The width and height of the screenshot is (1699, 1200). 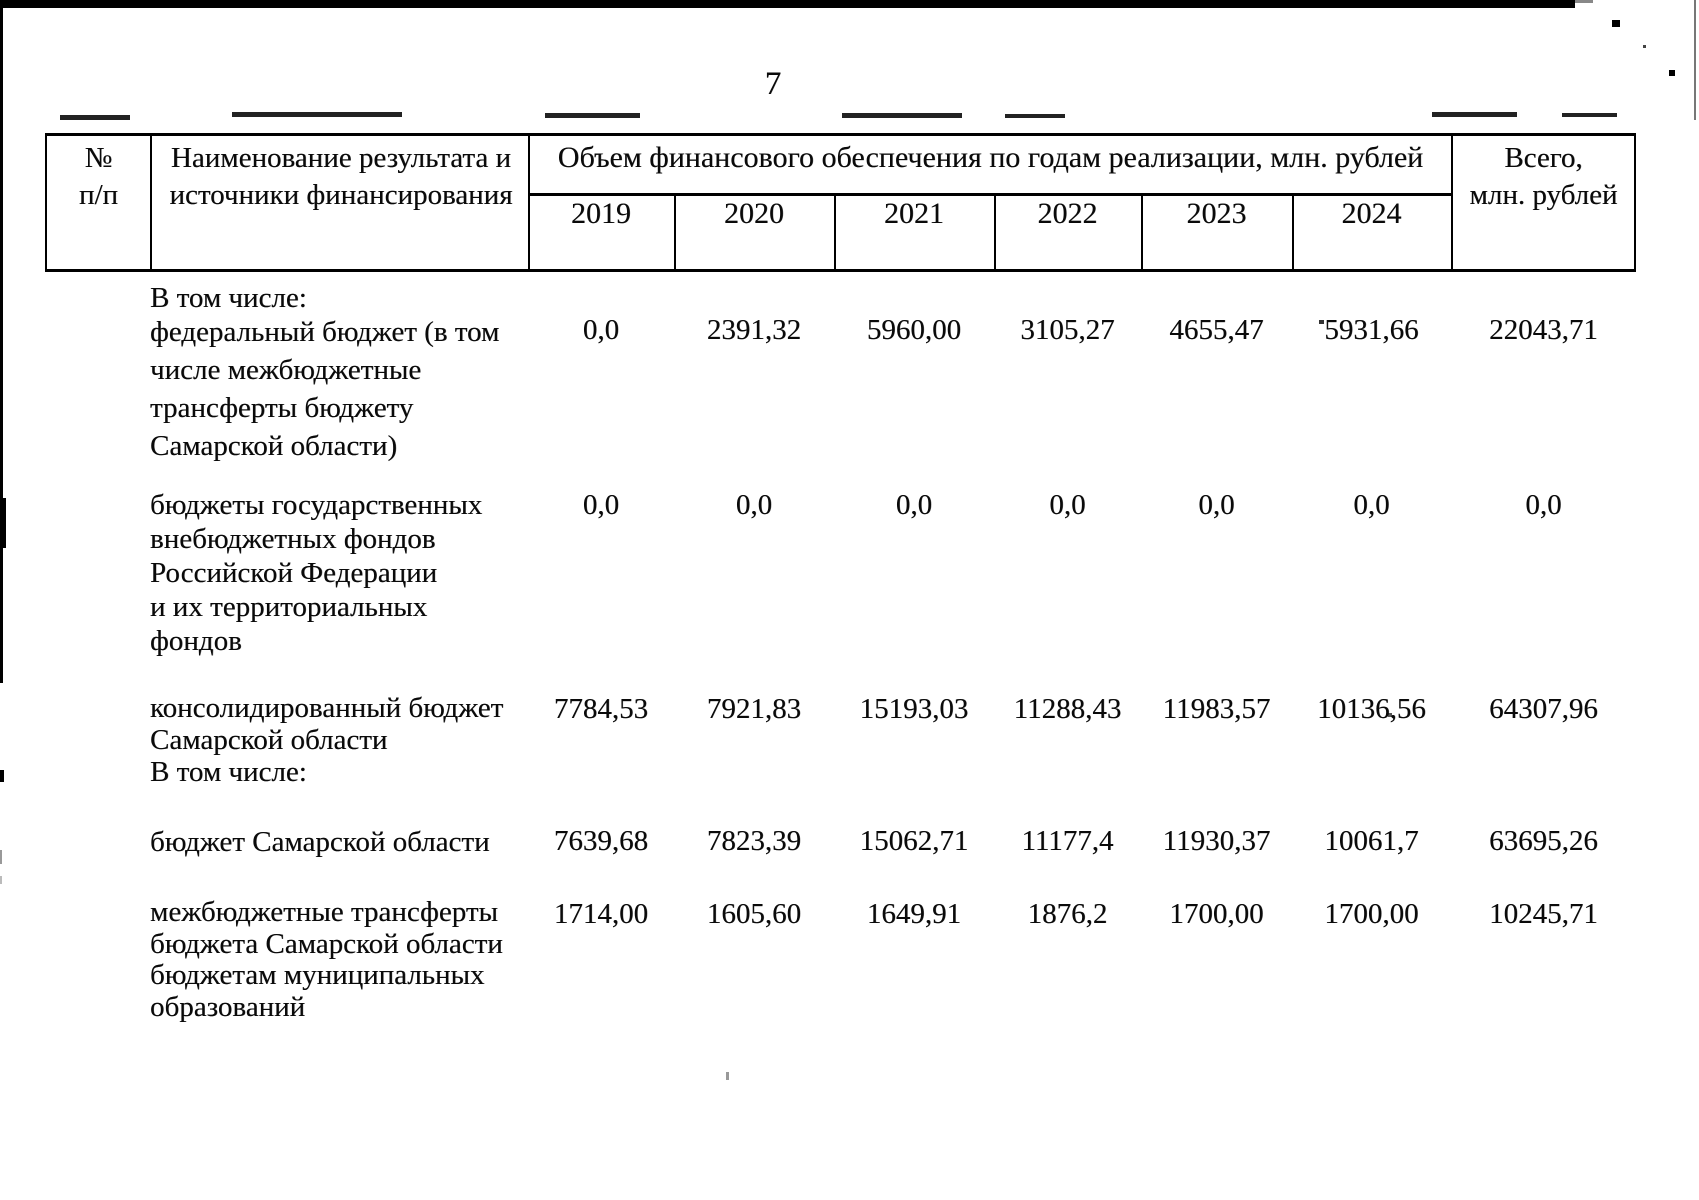 I want to click on cell-2020: 0,0, so click(x=754, y=505).